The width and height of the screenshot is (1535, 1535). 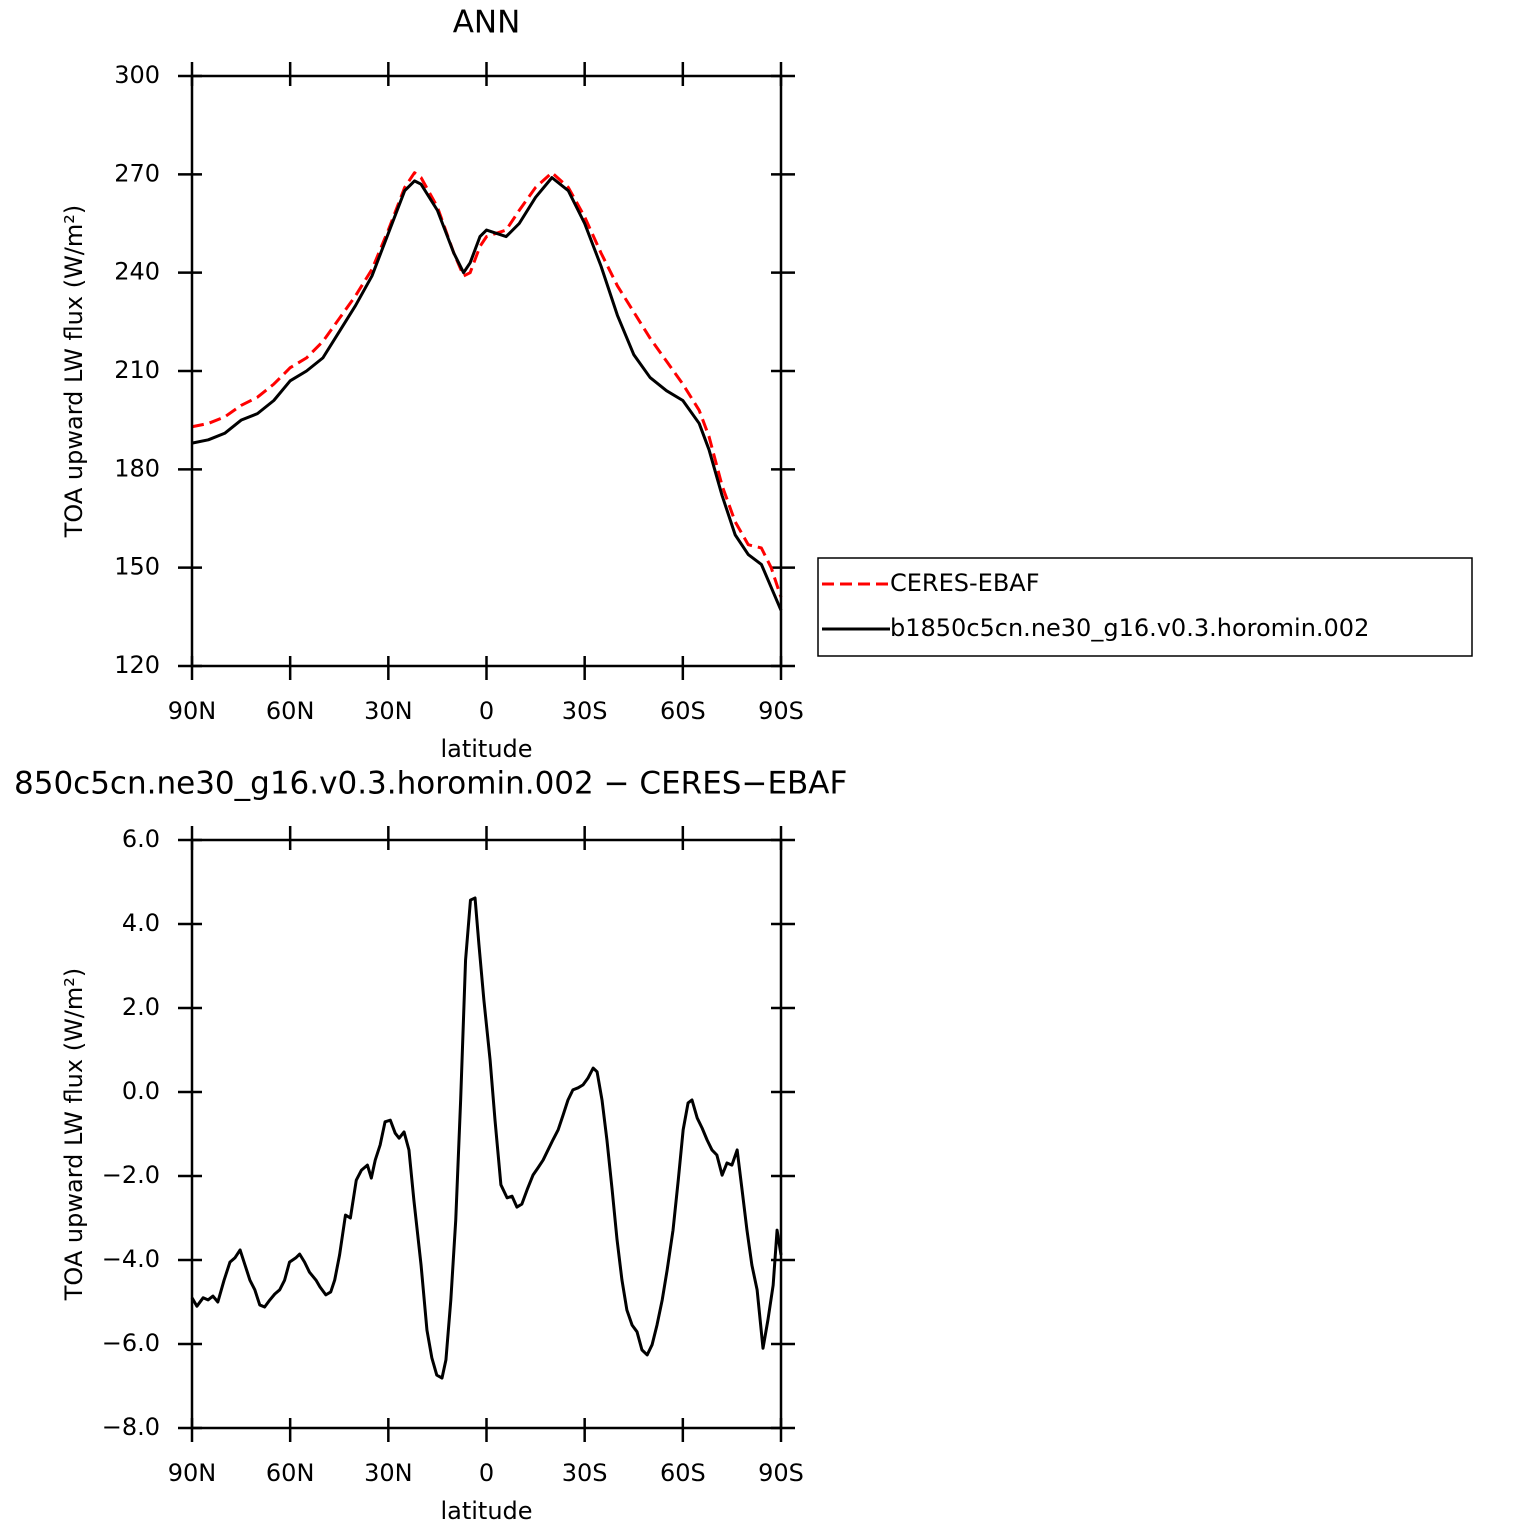 I want to click on y-tick-label: 300, so click(x=137, y=75).